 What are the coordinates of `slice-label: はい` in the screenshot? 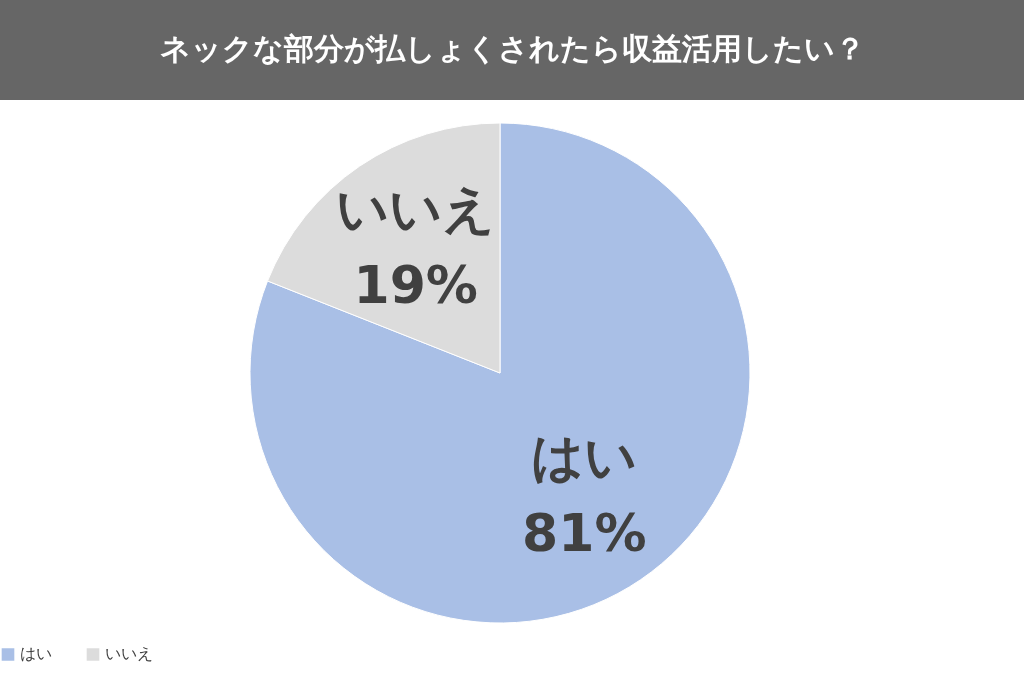 It's located at (584, 457).